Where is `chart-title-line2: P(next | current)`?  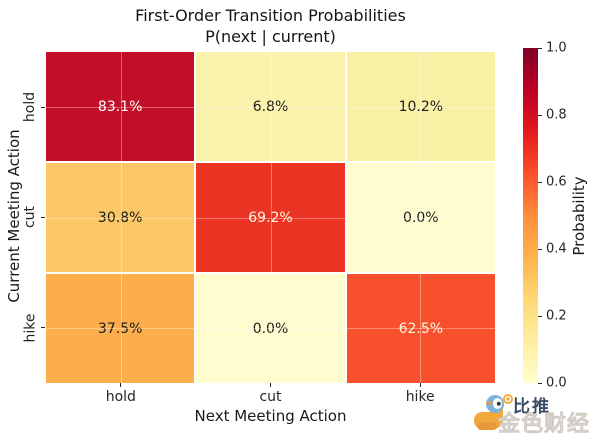
chart-title-line2: P(next | current) is located at coordinates (270, 36).